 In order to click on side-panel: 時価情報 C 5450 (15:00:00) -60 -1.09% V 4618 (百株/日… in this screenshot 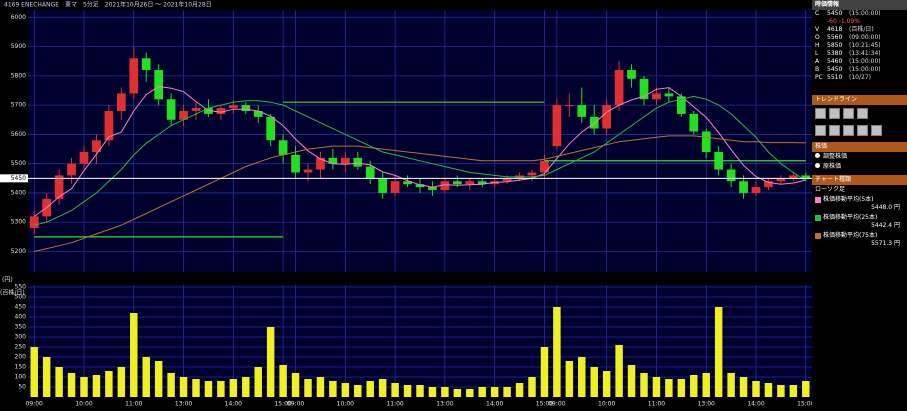, I will do `click(859, 205)`.